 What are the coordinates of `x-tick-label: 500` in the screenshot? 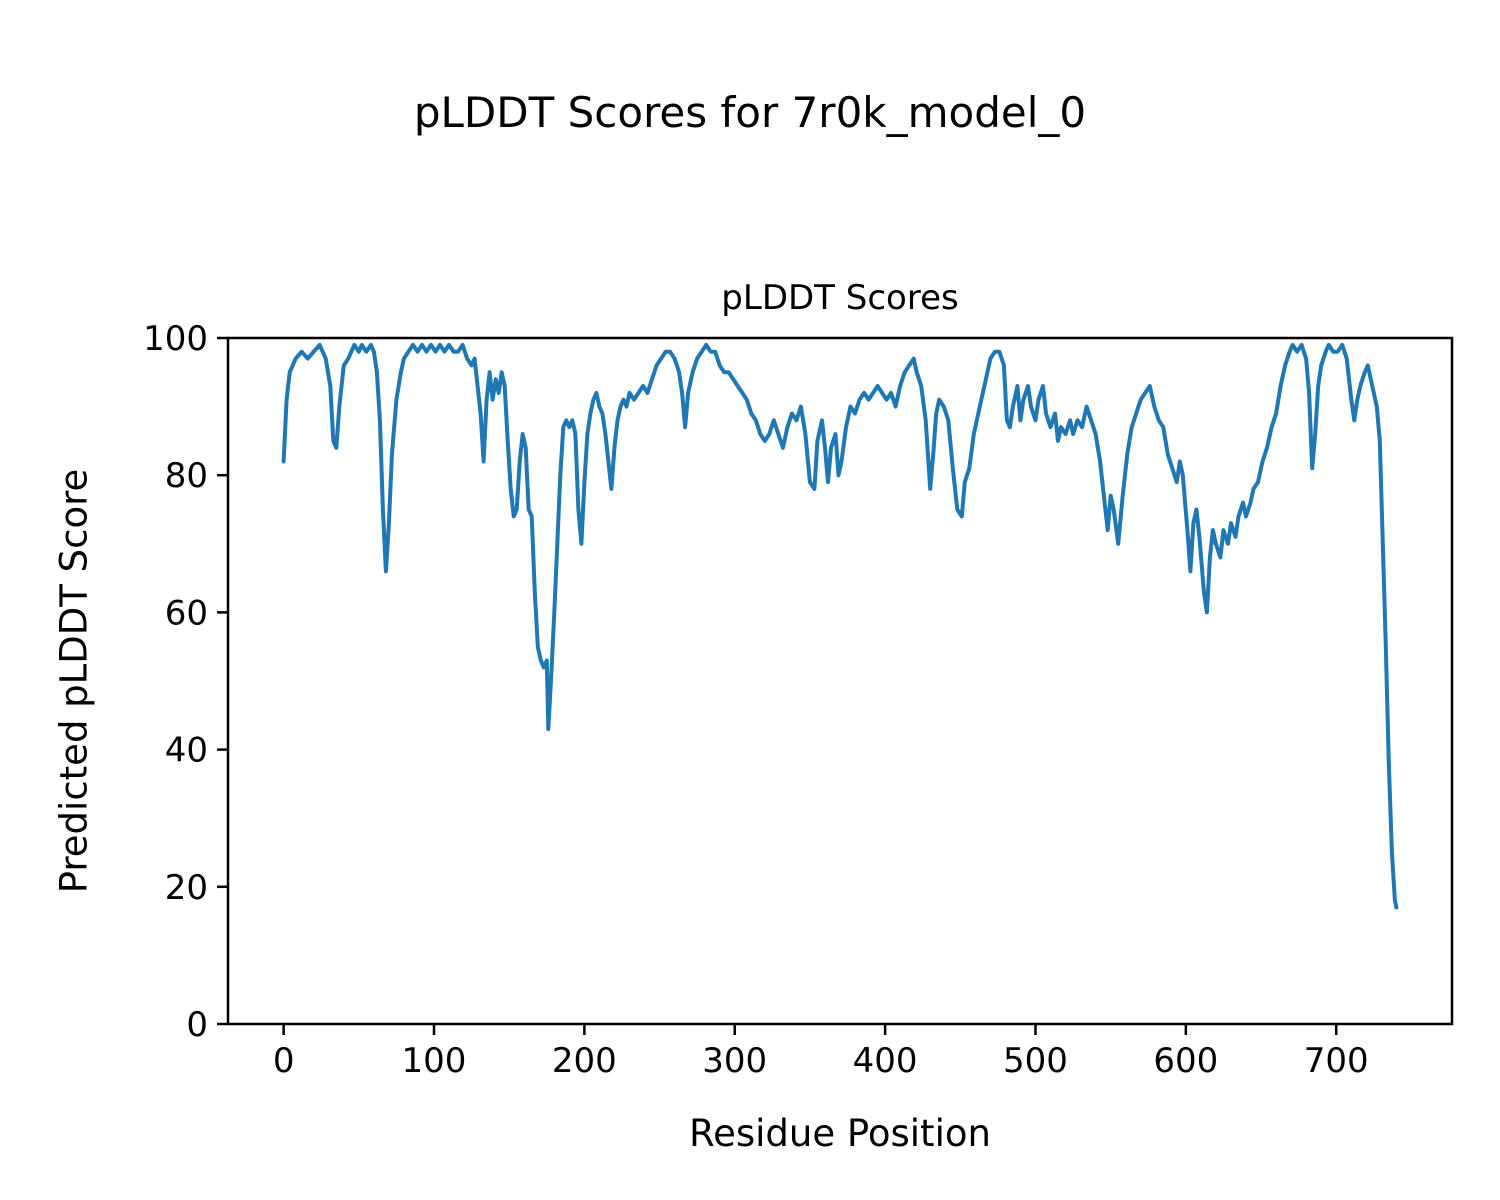 It's located at (1035, 1061).